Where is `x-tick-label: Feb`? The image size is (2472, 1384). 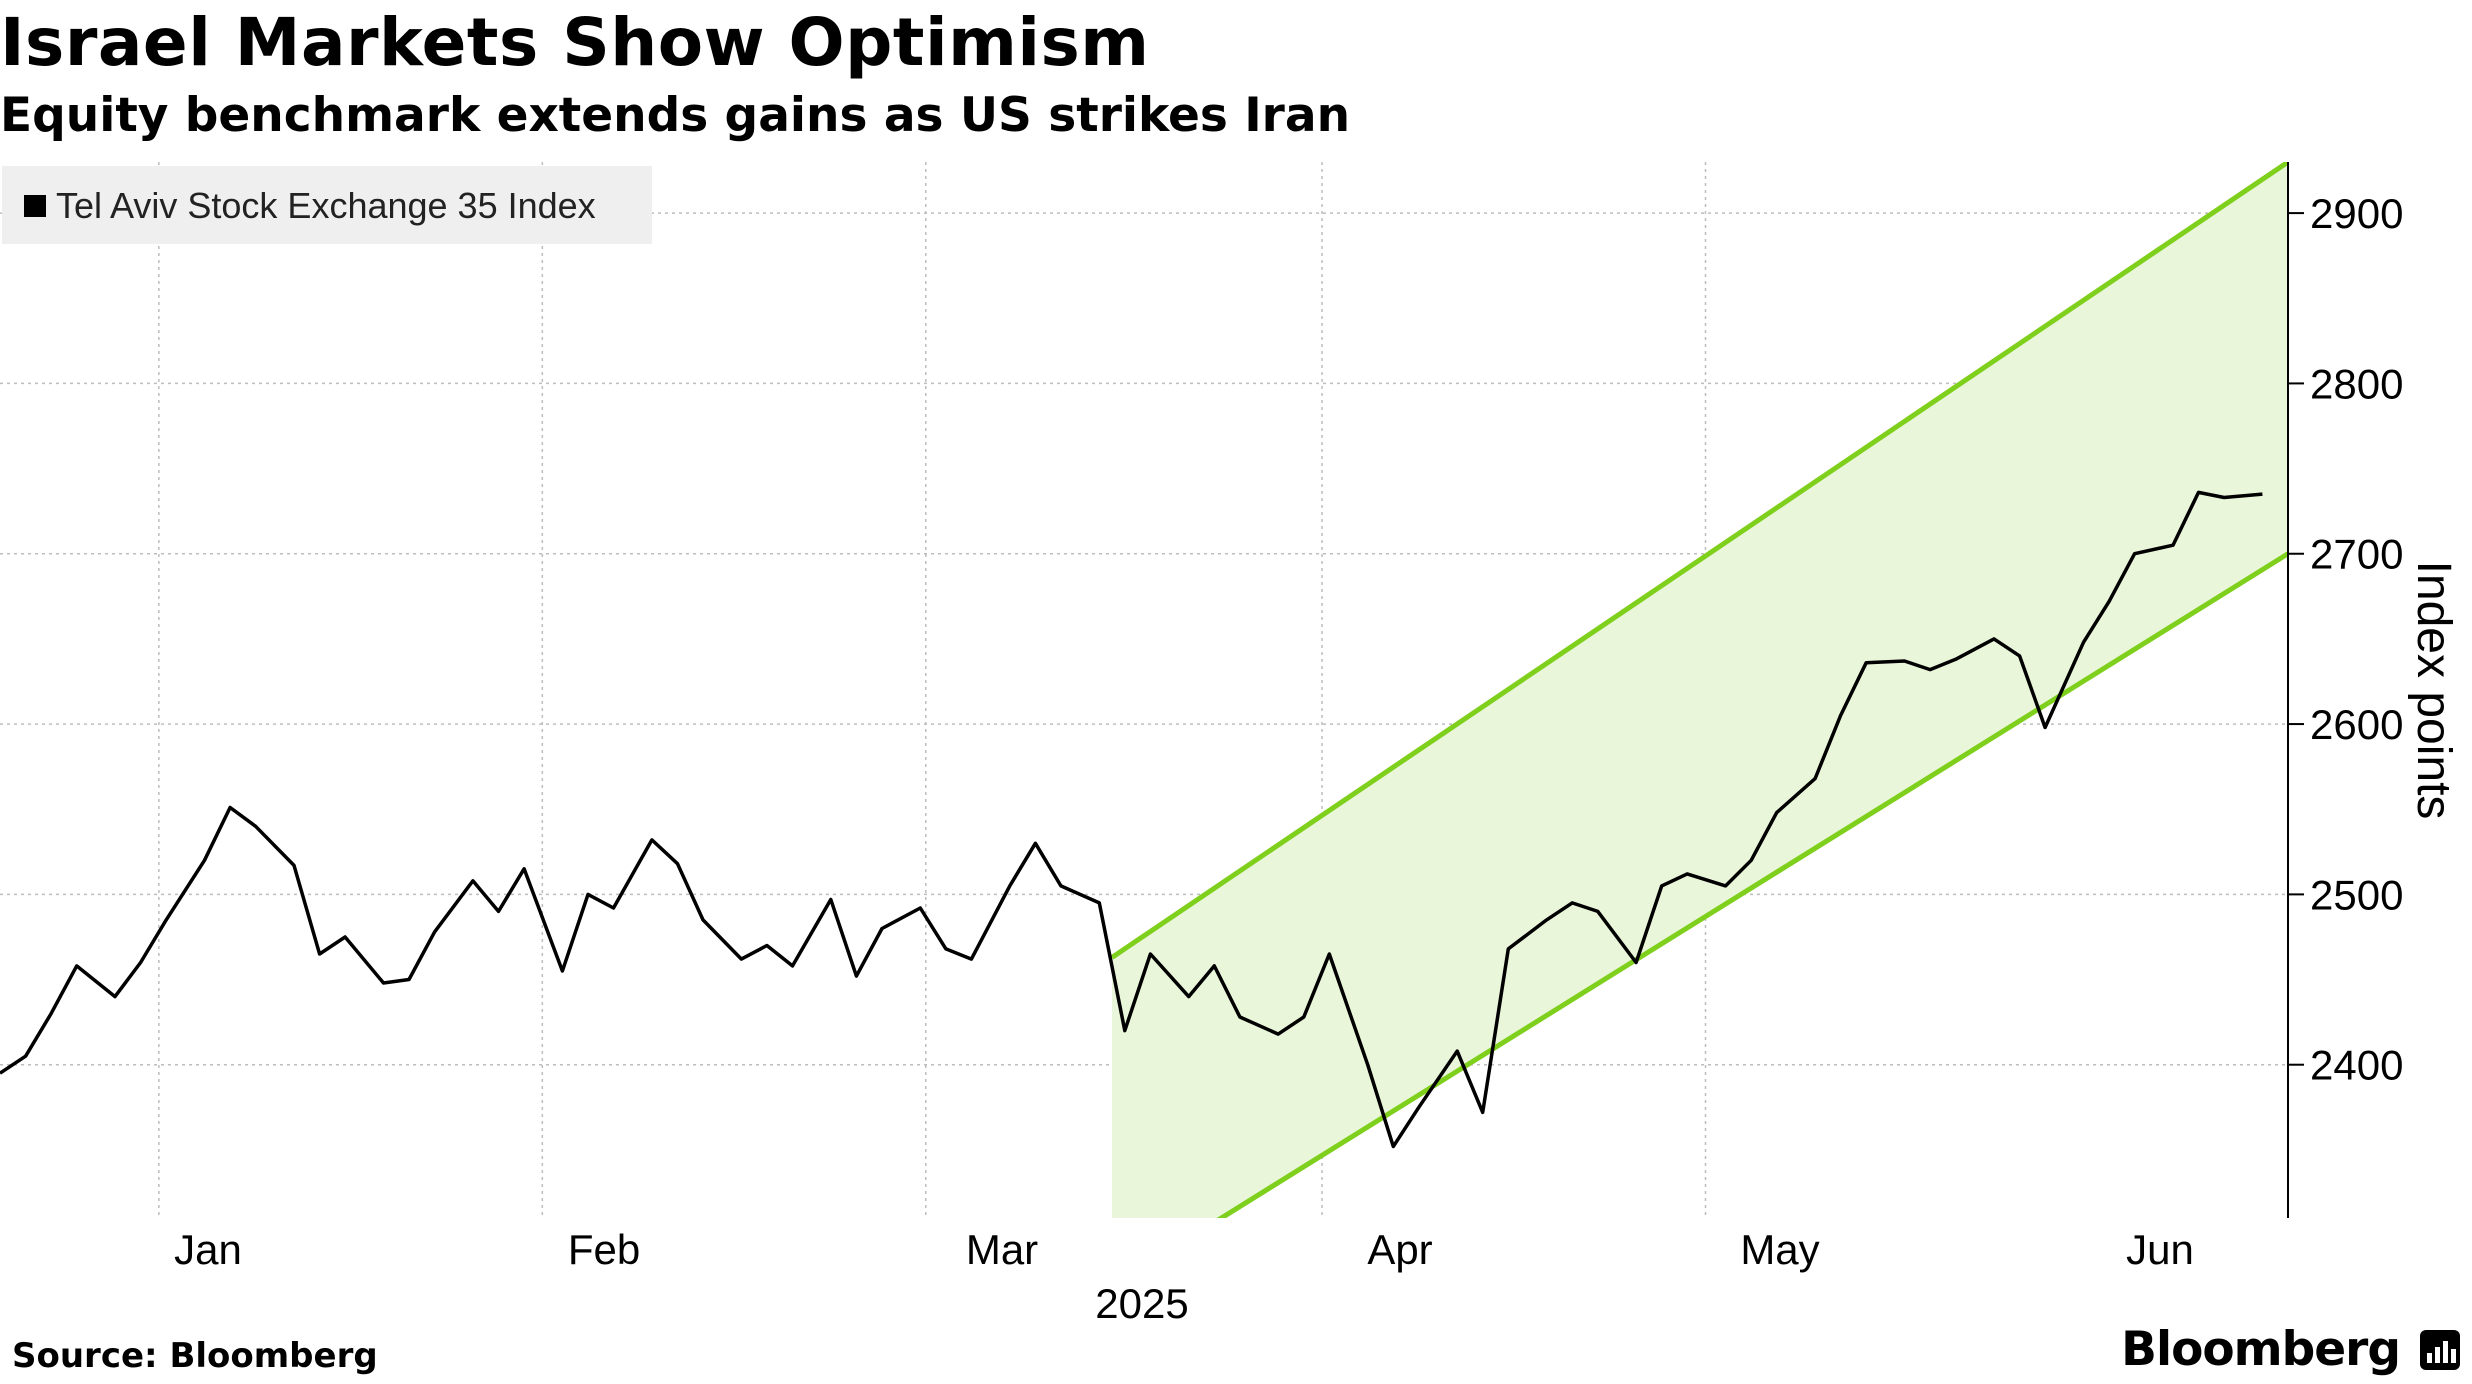
x-tick-label: Feb is located at coordinates (604, 1249).